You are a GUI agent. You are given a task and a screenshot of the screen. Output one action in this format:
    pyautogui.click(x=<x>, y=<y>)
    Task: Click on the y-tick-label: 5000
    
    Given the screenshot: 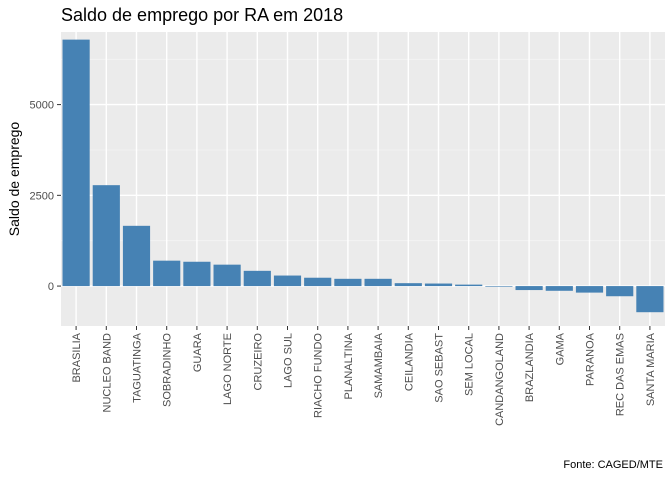 What is the action you would take?
    pyautogui.click(x=42, y=106)
    